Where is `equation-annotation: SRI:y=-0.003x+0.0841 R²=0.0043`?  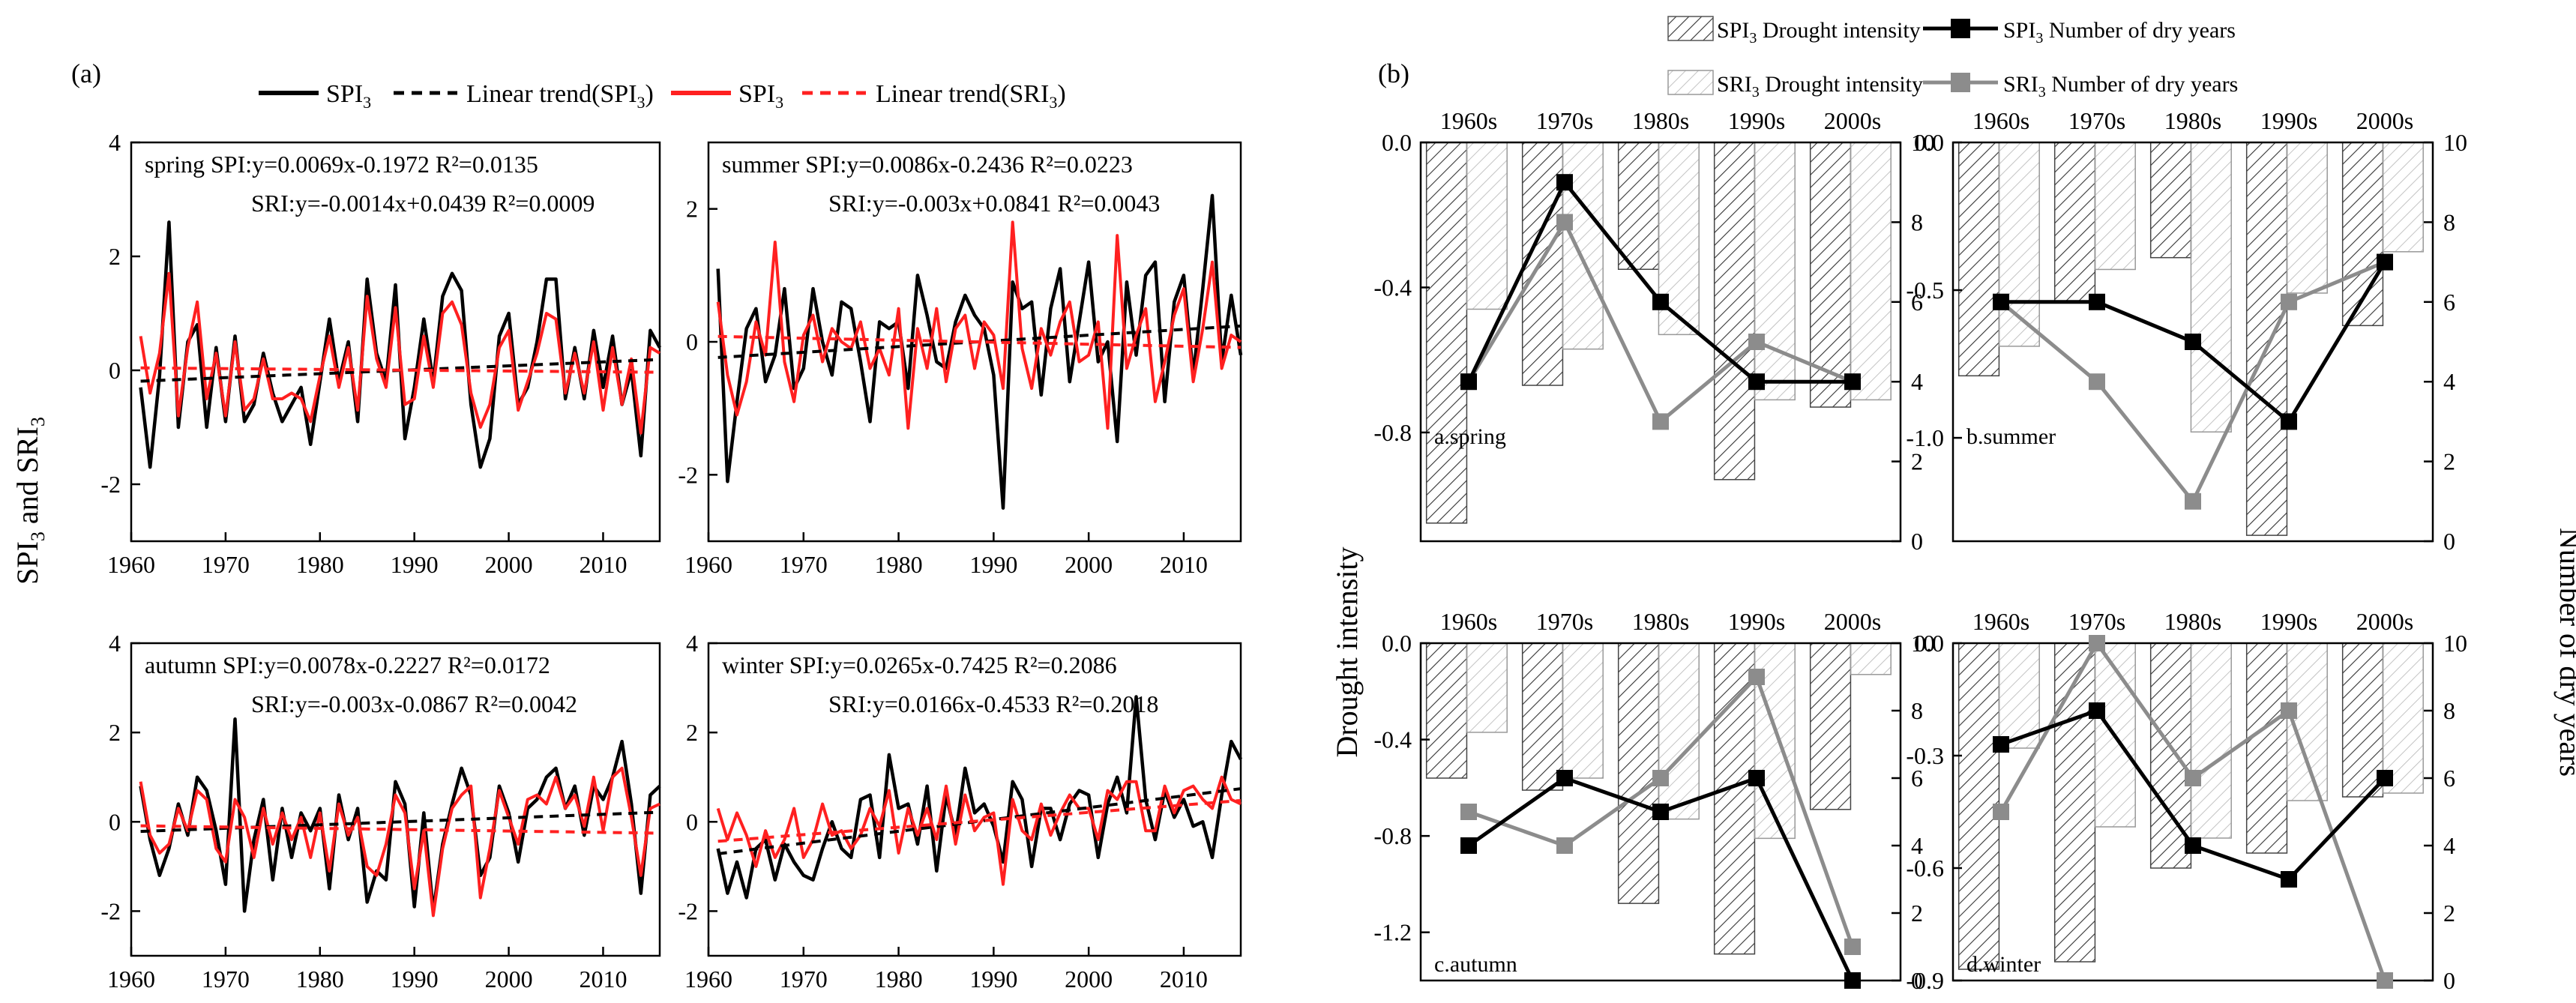 equation-annotation: SRI:y=-0.003x+0.0841 R²=0.0043 is located at coordinates (994, 203).